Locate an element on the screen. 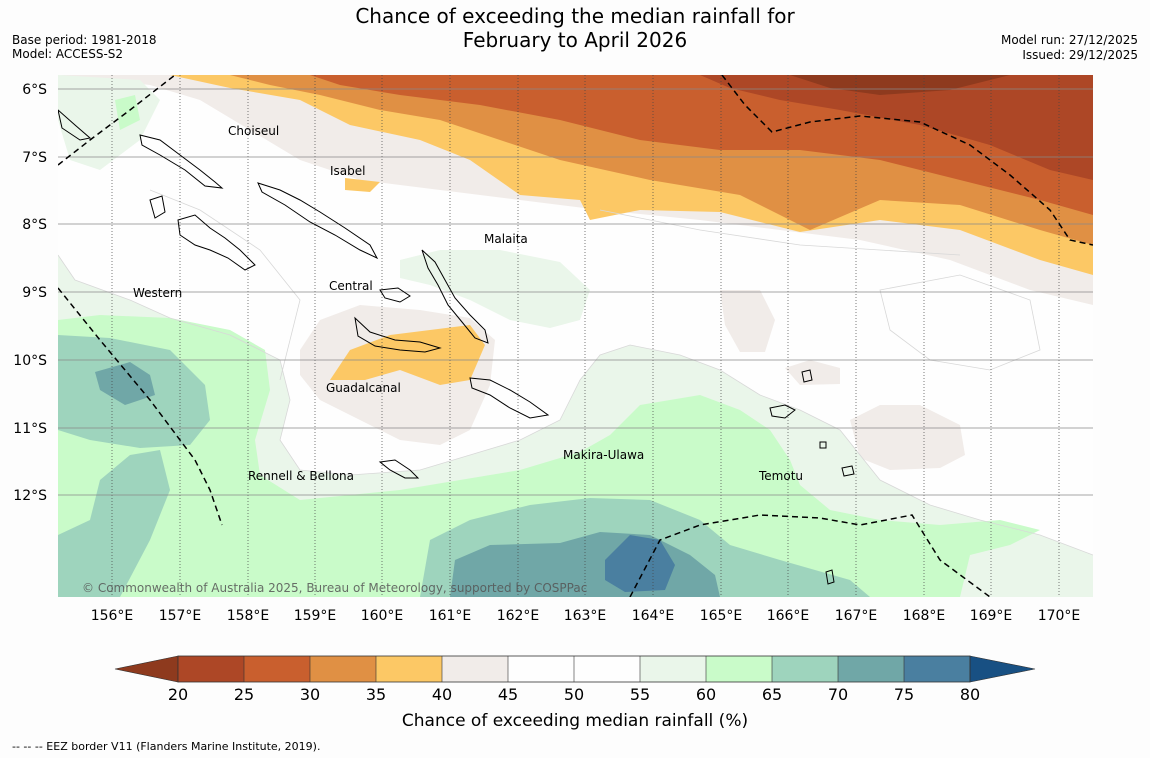 The height and width of the screenshot is (758, 1150). label-rennell-bellona: Rennell & Bellona is located at coordinates (301, 476).